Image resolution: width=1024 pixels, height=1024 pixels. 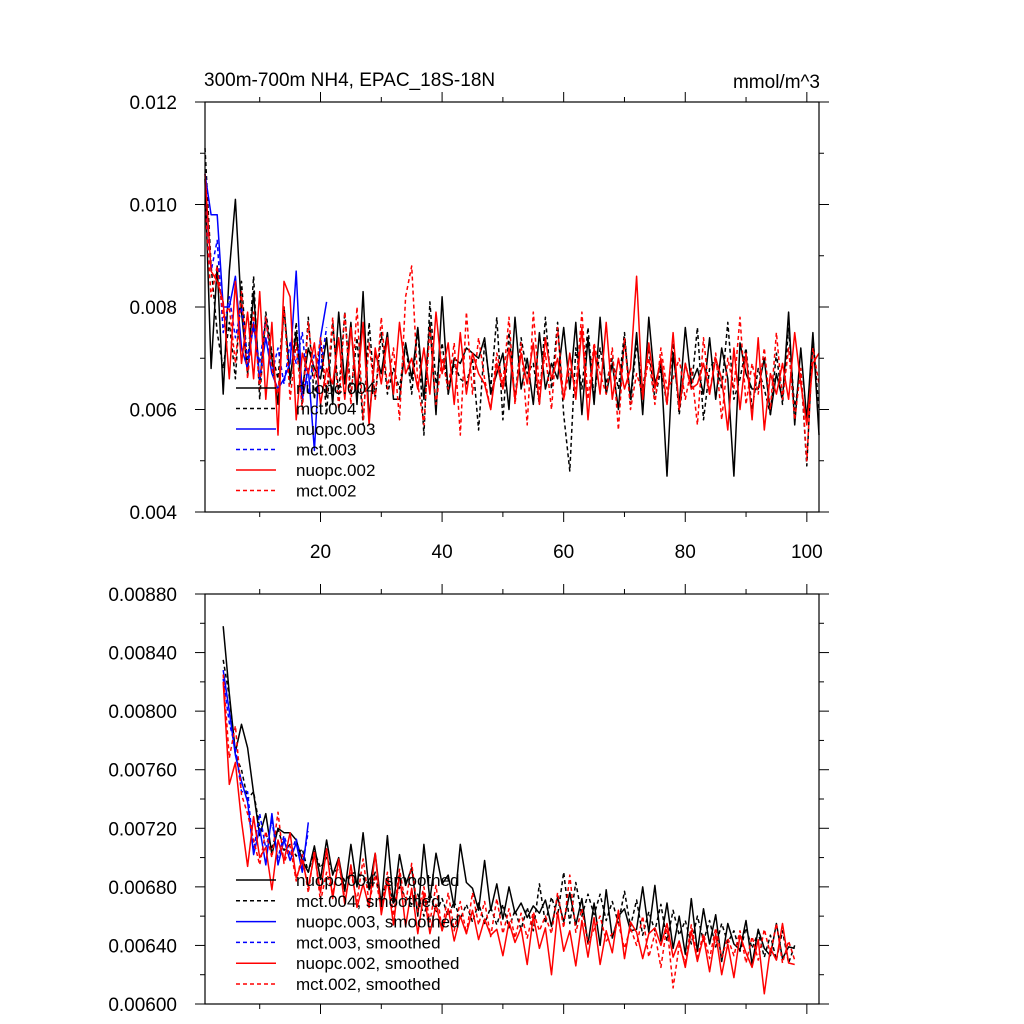 What do you see at coordinates (142, 654) in the screenshot?
I see `y-tick-label: 0.00840` at bounding box center [142, 654].